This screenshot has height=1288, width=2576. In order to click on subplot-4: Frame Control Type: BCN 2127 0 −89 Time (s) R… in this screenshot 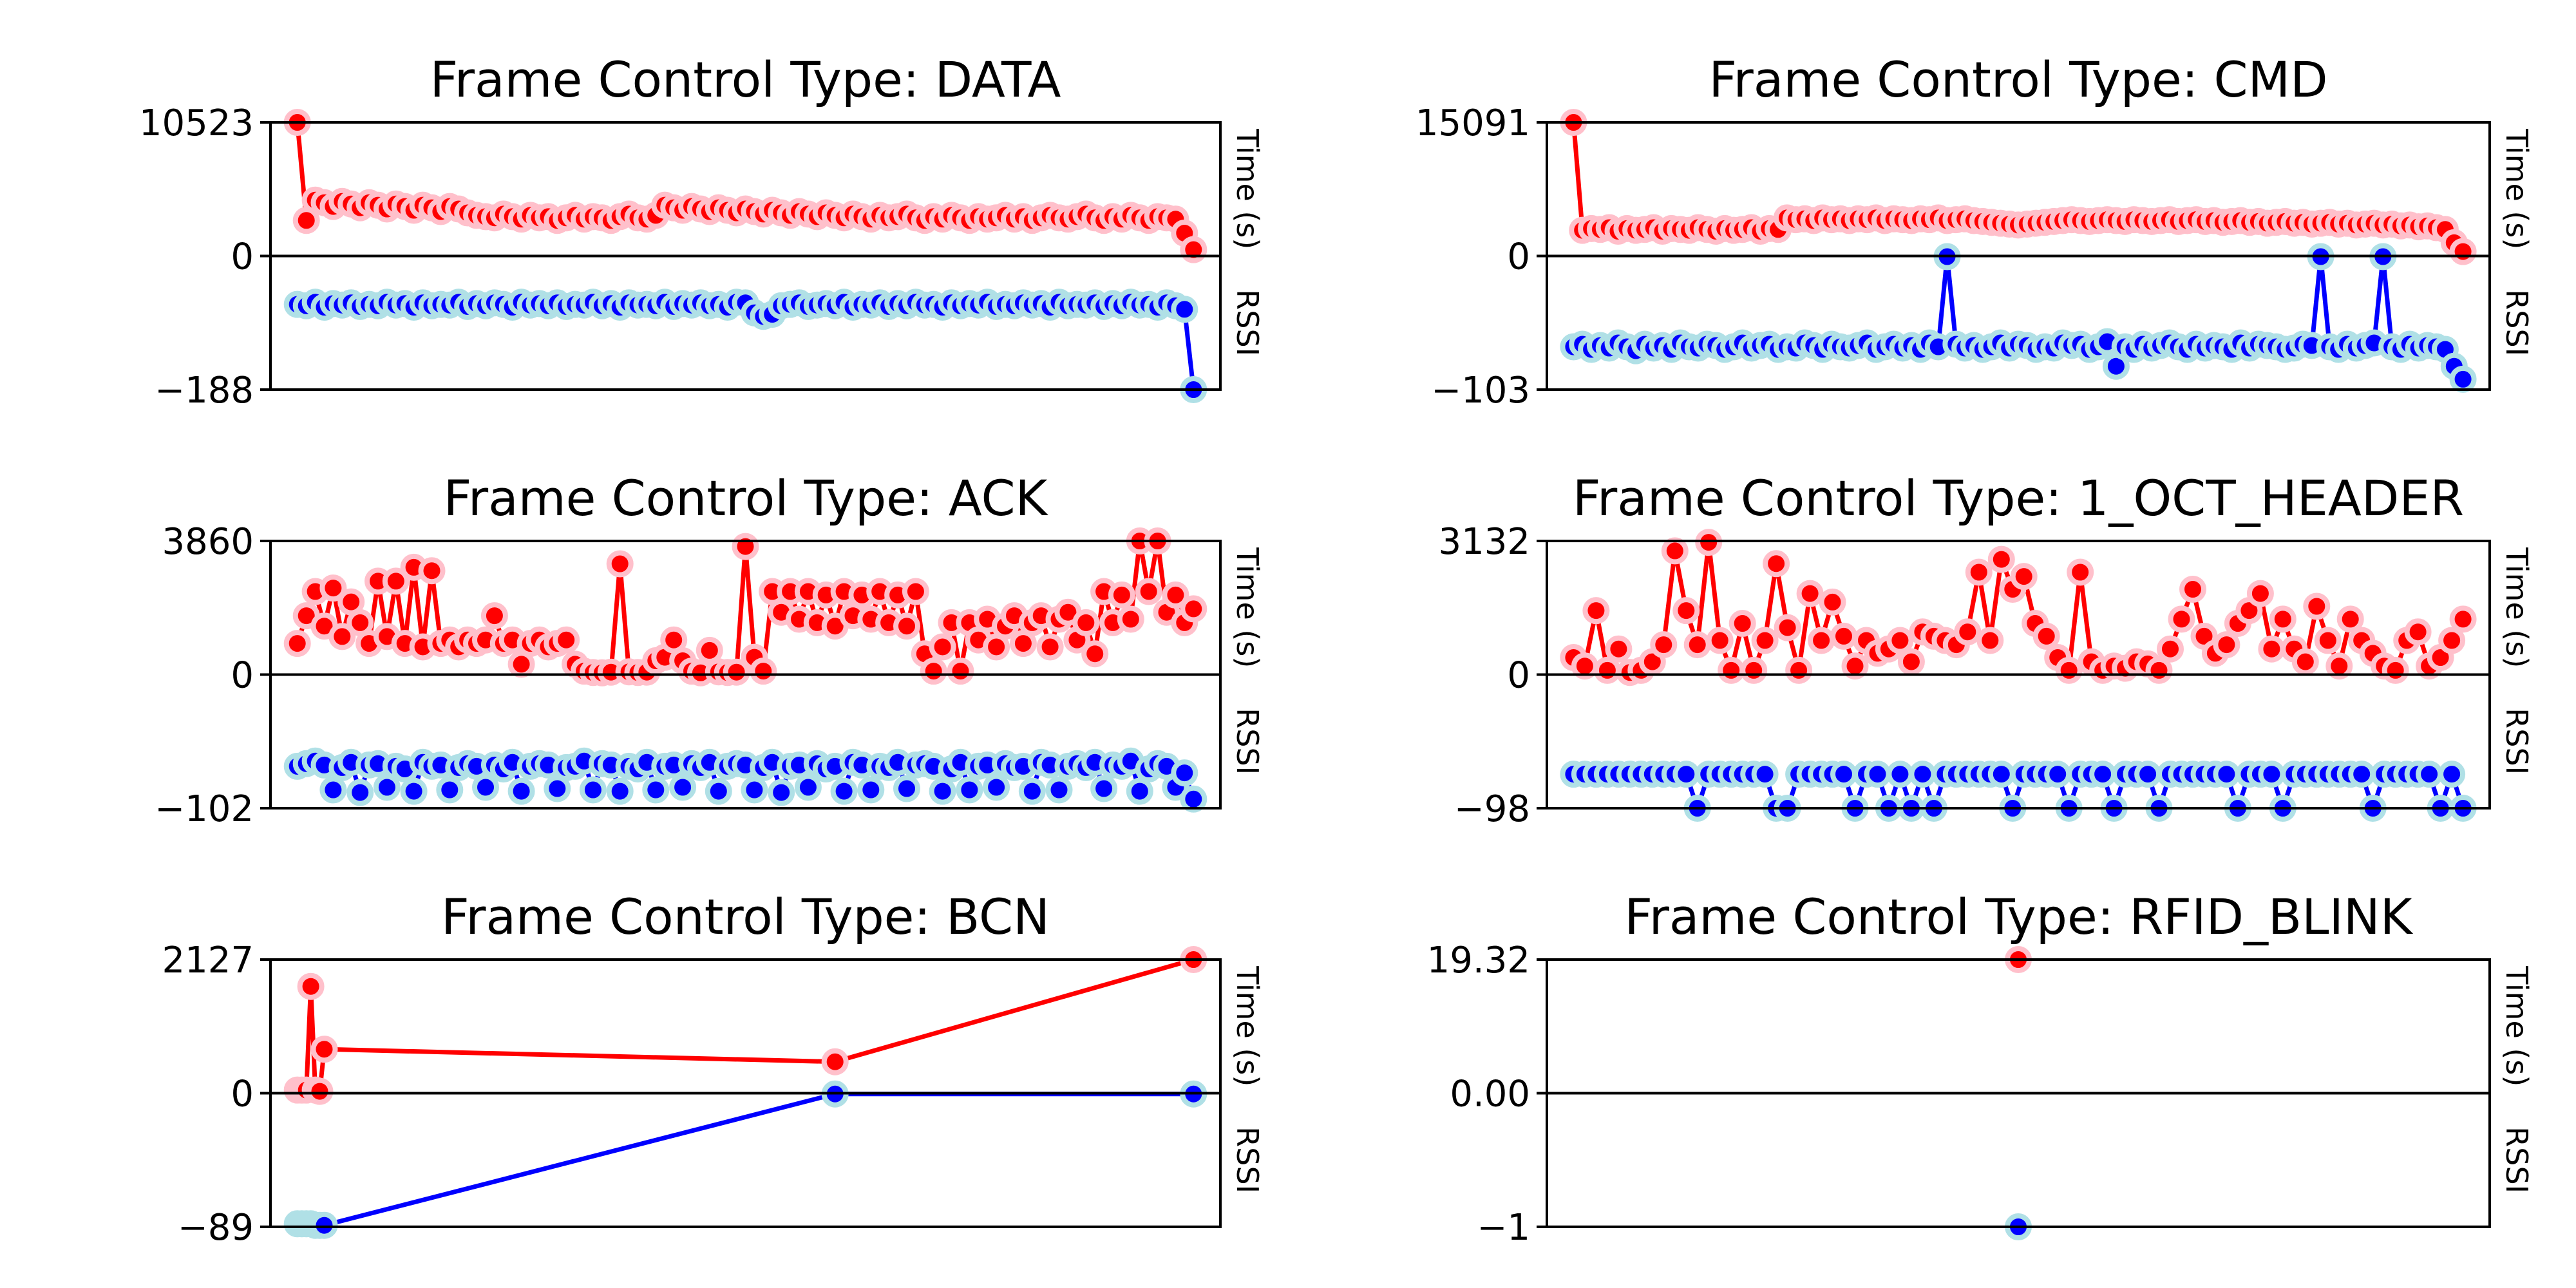, I will do `click(714, 1068)`.